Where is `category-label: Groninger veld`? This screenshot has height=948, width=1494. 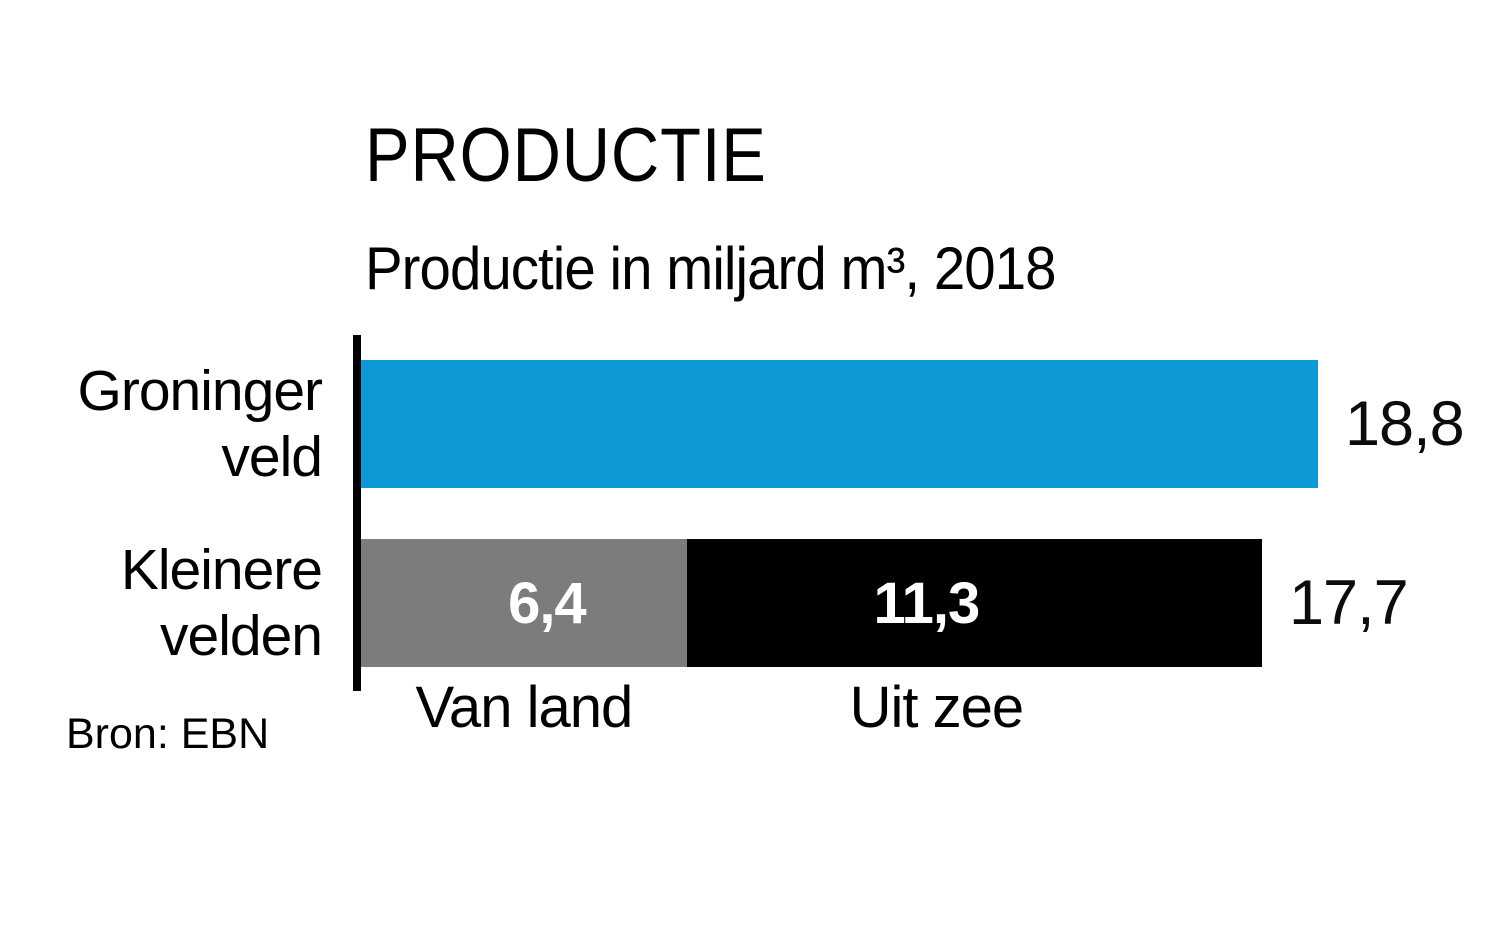
category-label: Groninger veld is located at coordinates (181, 424).